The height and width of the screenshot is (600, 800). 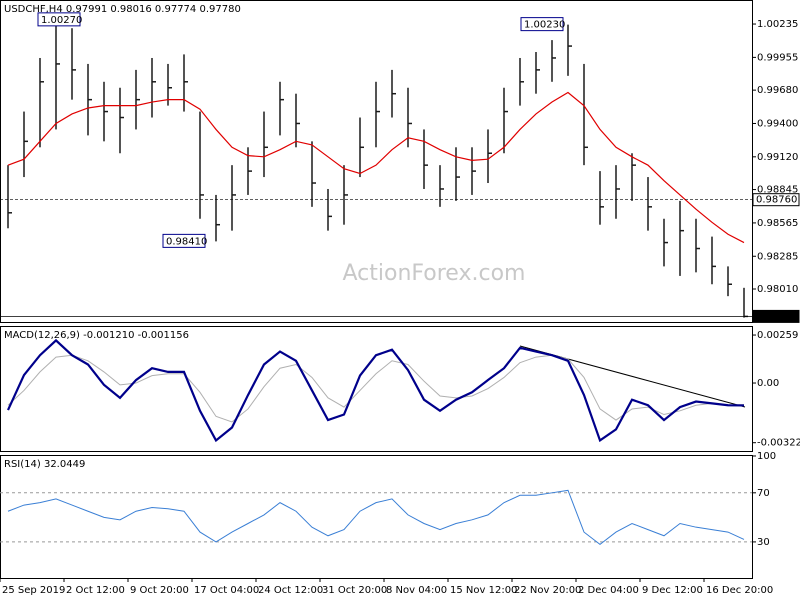 What do you see at coordinates (547, 590) in the screenshot?
I see `x-tick-label: 22 Nov 20:00` at bounding box center [547, 590].